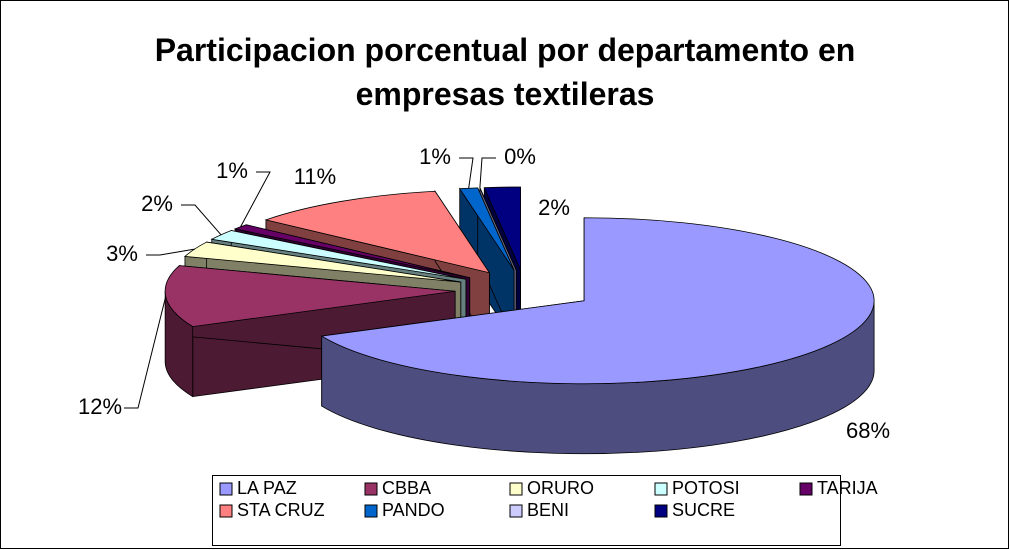 This screenshot has width=1010, height=550. Describe the element at coordinates (406, 488) in the screenshot. I see `legend-label: CBBA` at that location.